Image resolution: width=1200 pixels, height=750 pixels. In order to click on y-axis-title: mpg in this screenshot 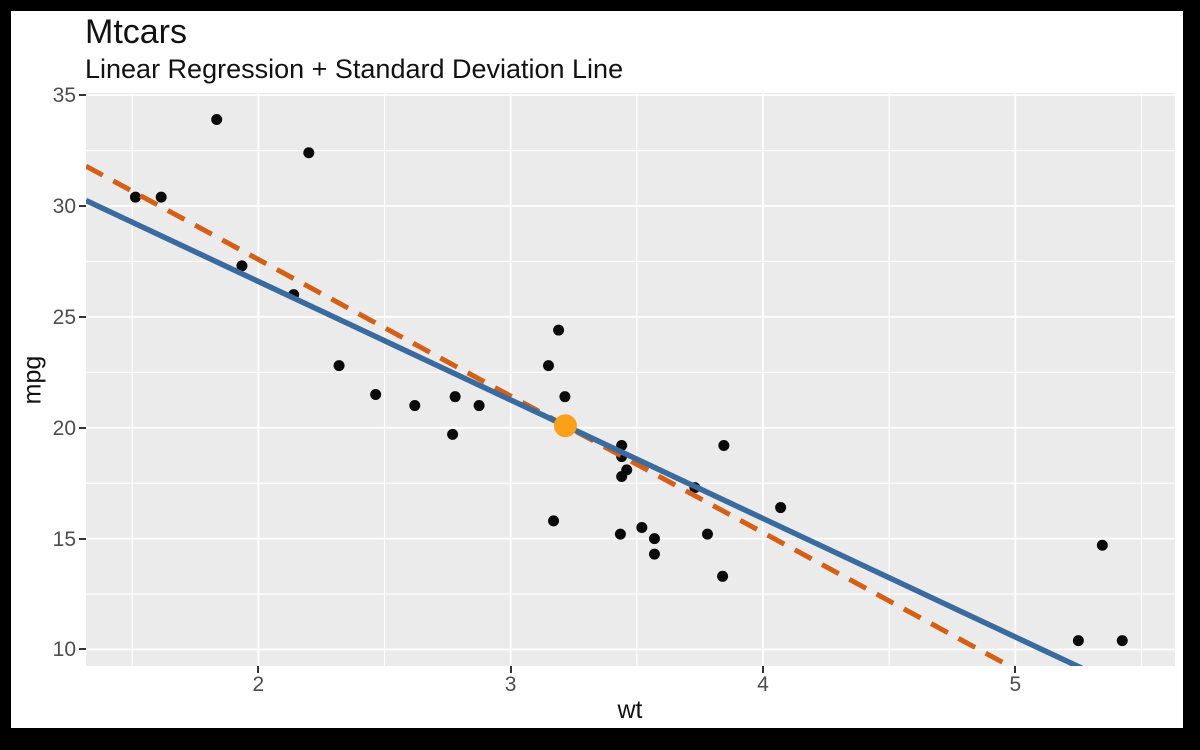, I will do `click(32, 380)`.